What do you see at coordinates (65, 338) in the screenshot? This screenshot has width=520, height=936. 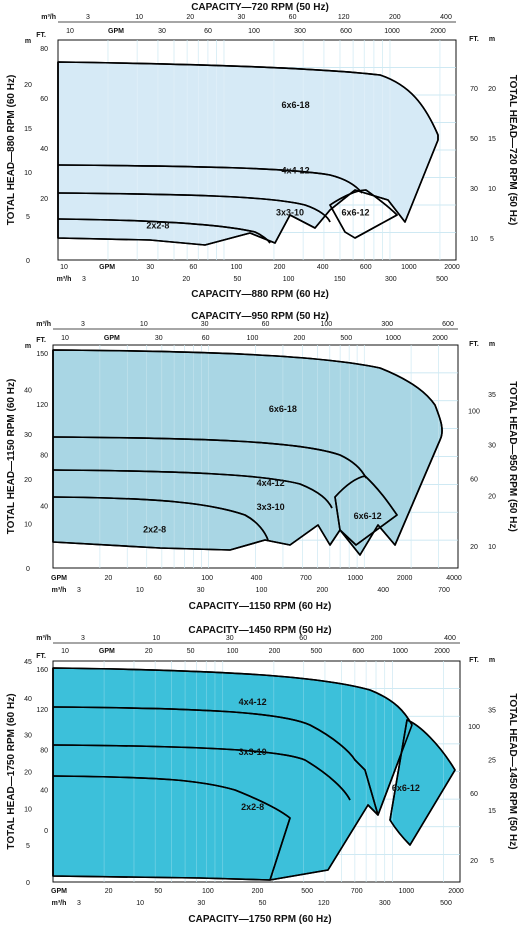 I see `top-gpm-tick: 10` at bounding box center [65, 338].